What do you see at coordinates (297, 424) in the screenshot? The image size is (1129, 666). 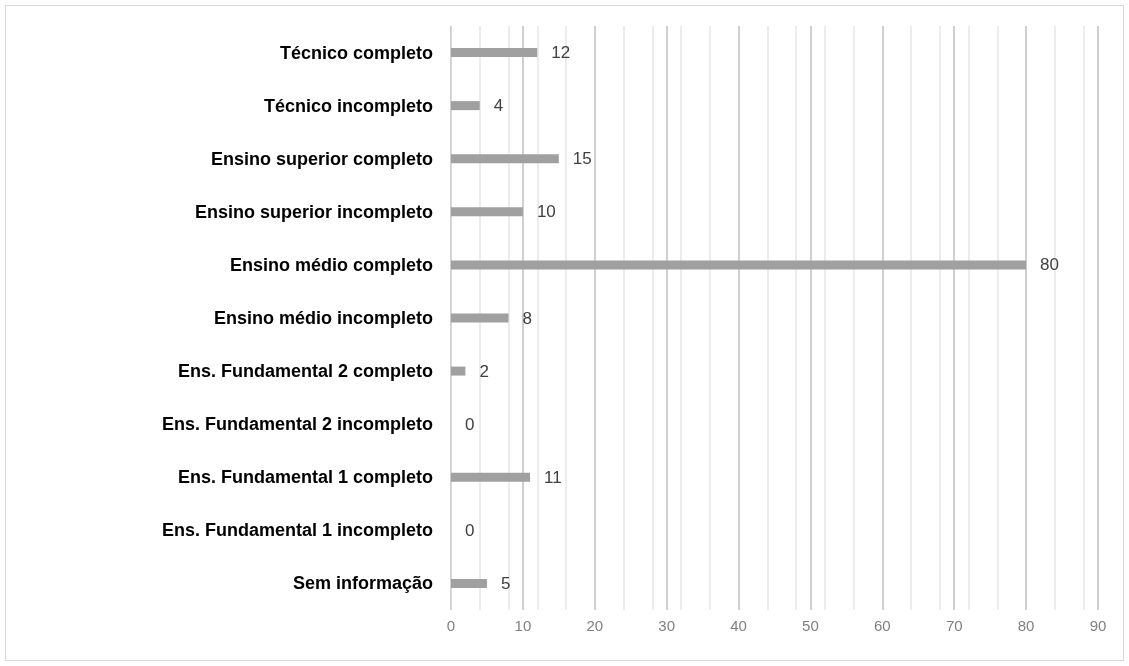 I see `y-tick-label: Ens. Fundamental 2 incompleto` at bounding box center [297, 424].